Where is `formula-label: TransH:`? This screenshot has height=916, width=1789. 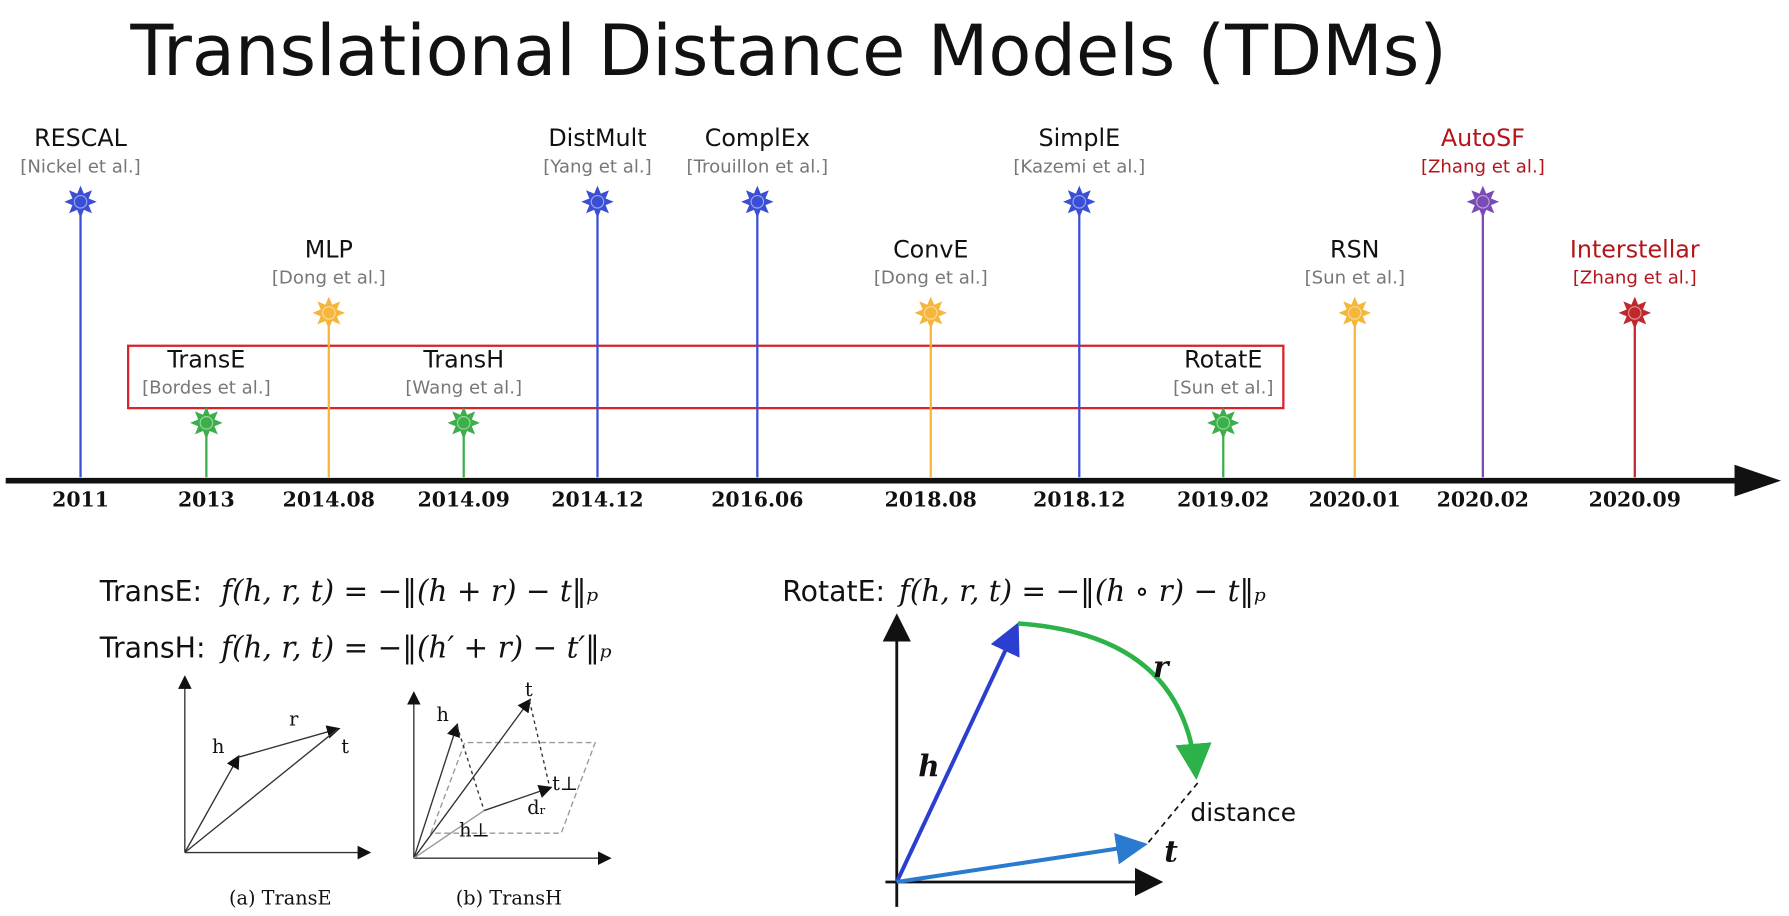 formula-label: TransH: is located at coordinates (152, 648).